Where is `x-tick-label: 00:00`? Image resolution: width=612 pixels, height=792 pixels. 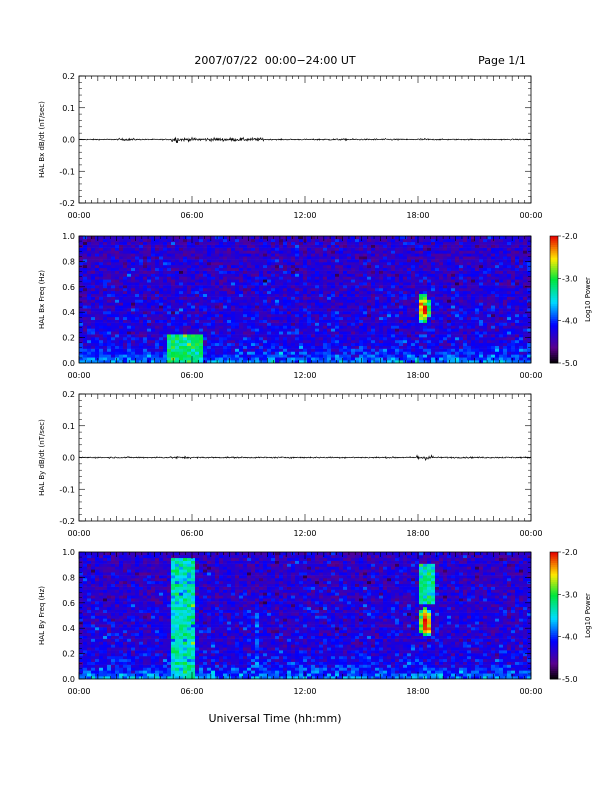
x-tick-label: 00:00 is located at coordinates (530, 215).